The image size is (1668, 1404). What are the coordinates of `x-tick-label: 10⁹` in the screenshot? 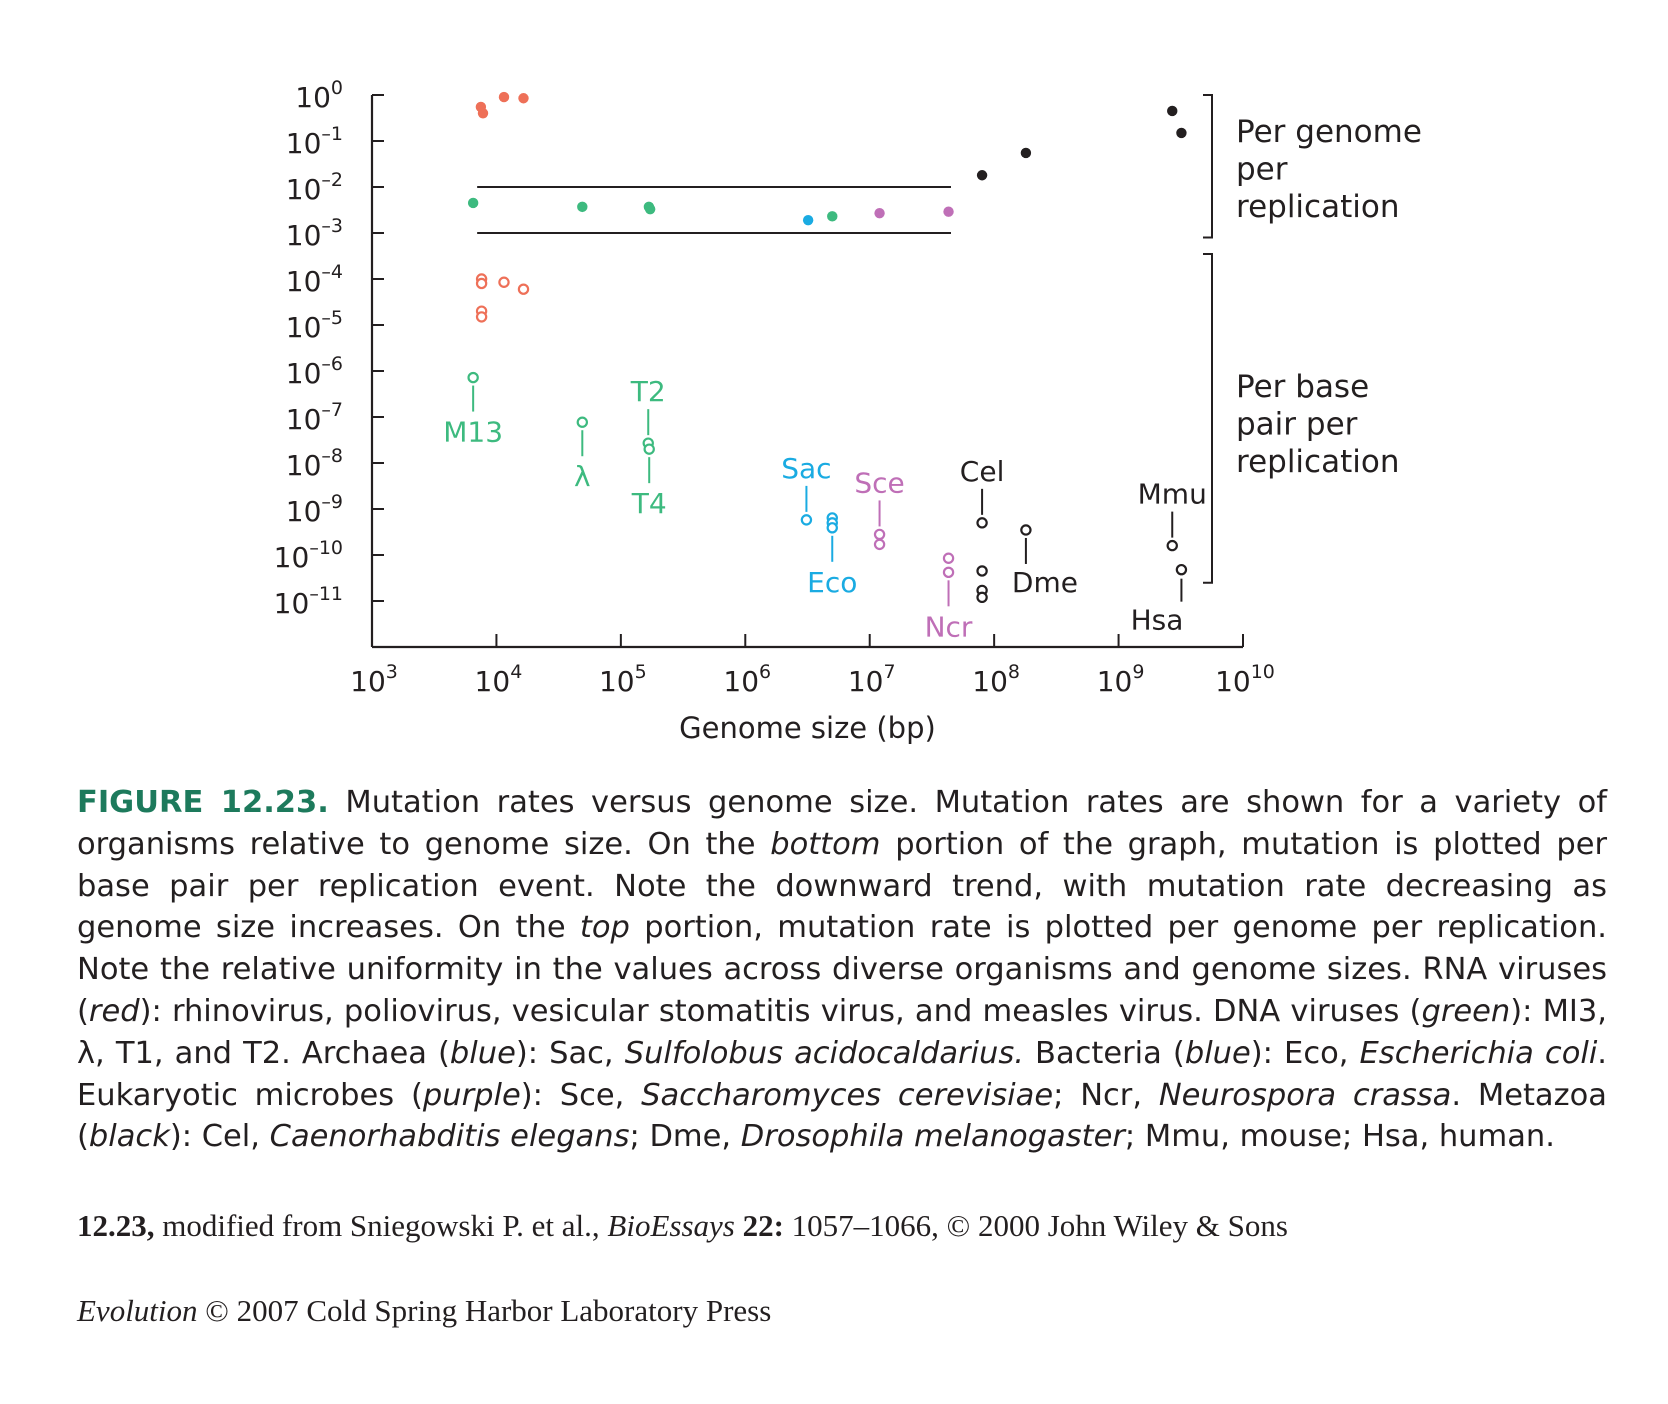 It's located at (1121, 679).